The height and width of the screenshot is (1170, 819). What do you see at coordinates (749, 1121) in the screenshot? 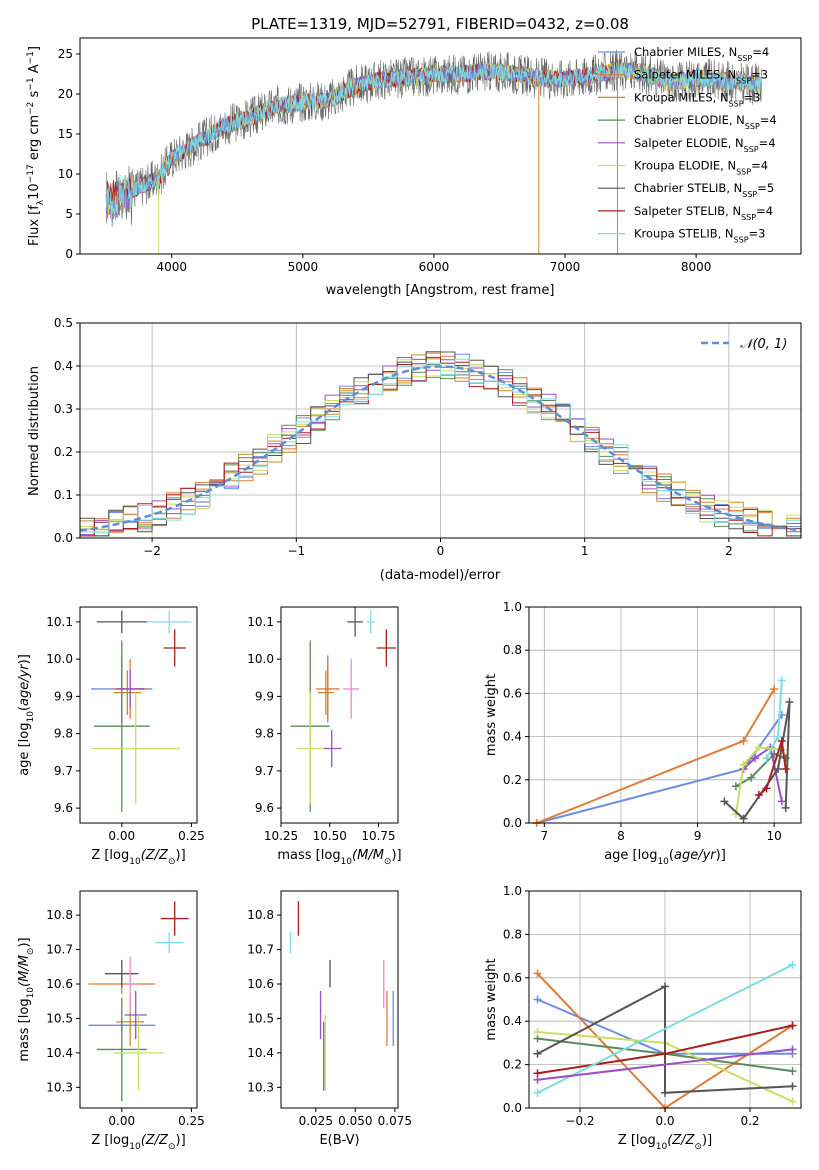
I see `x-tick-label: 0.2` at bounding box center [749, 1121].